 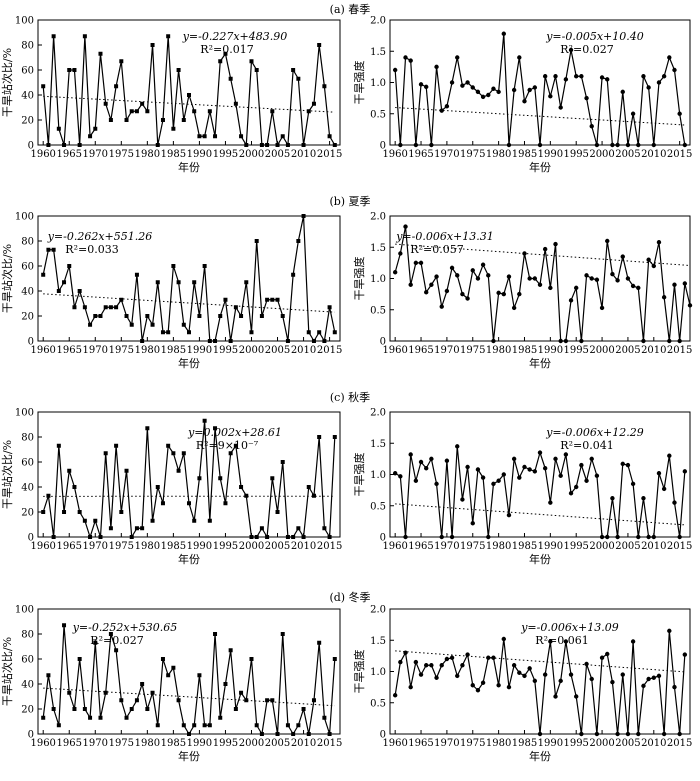 I want to click on y-tick-label: 60, so click(x=27, y=463).